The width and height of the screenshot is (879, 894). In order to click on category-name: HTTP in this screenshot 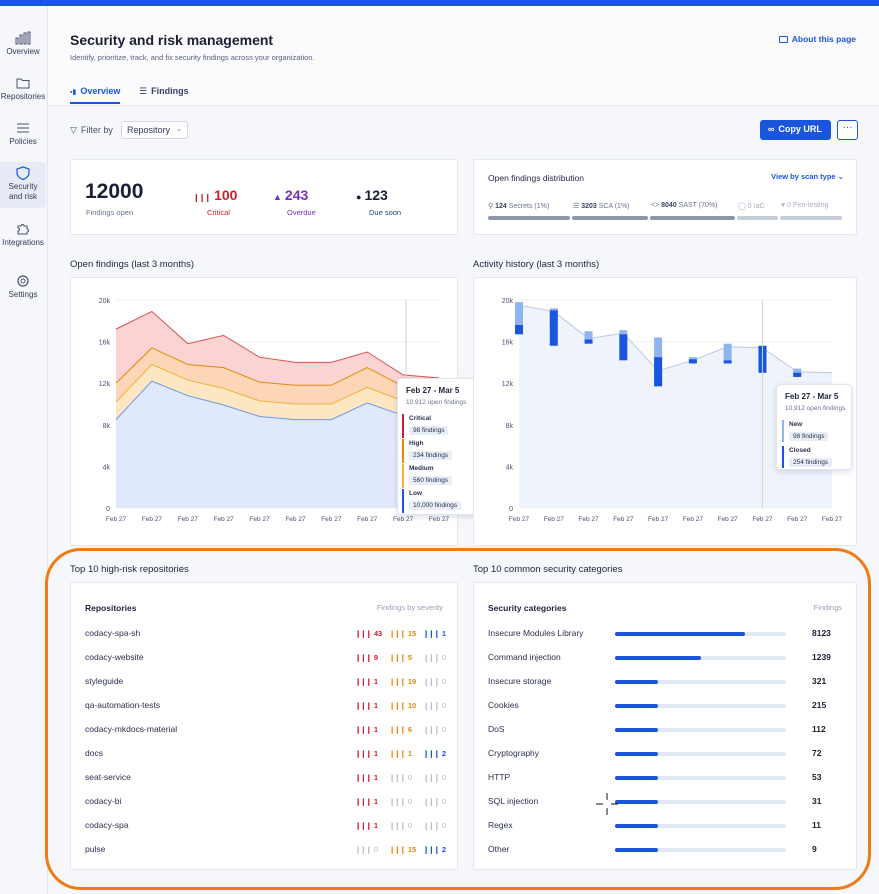, I will do `click(499, 777)`.